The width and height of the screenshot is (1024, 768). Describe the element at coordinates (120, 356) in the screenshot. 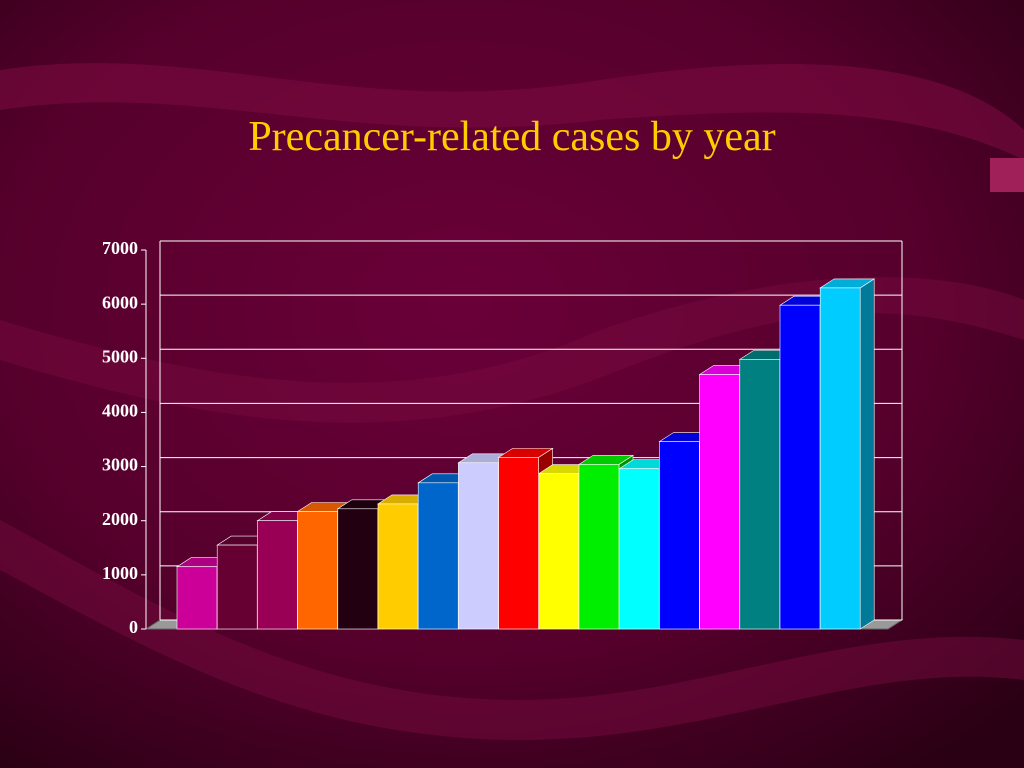

I see `y-tick-label: 5000` at that location.